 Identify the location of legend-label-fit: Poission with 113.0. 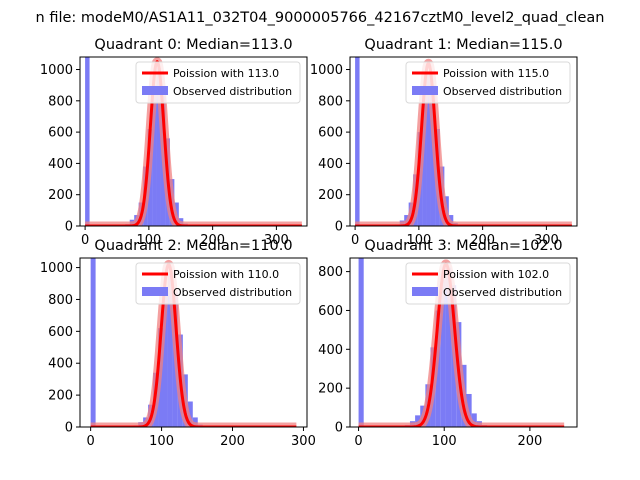
(226, 73).